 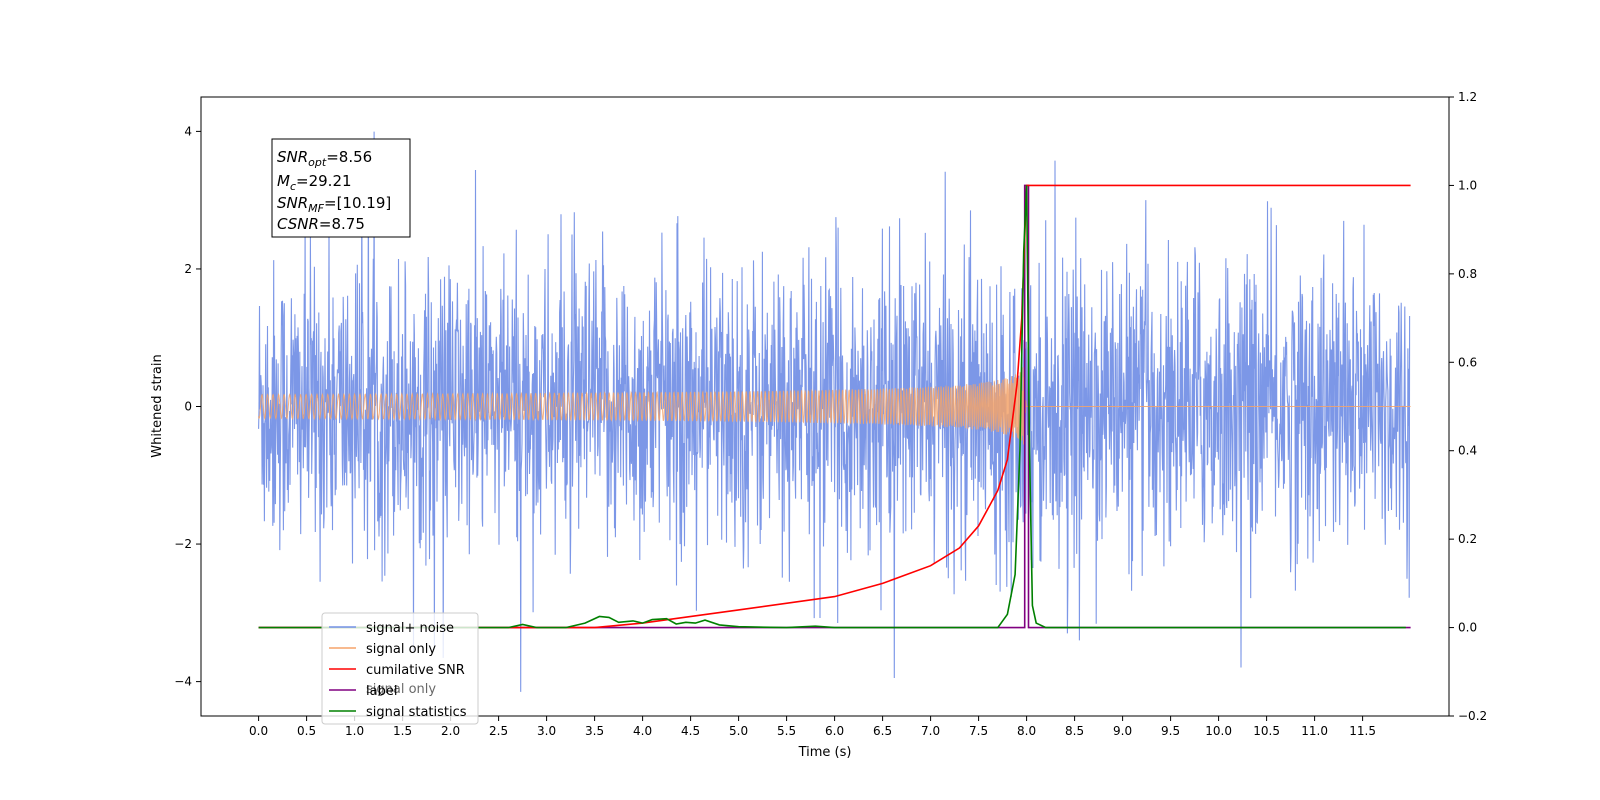 I want to click on series-signal-only-line, so click(x=834, y=406).